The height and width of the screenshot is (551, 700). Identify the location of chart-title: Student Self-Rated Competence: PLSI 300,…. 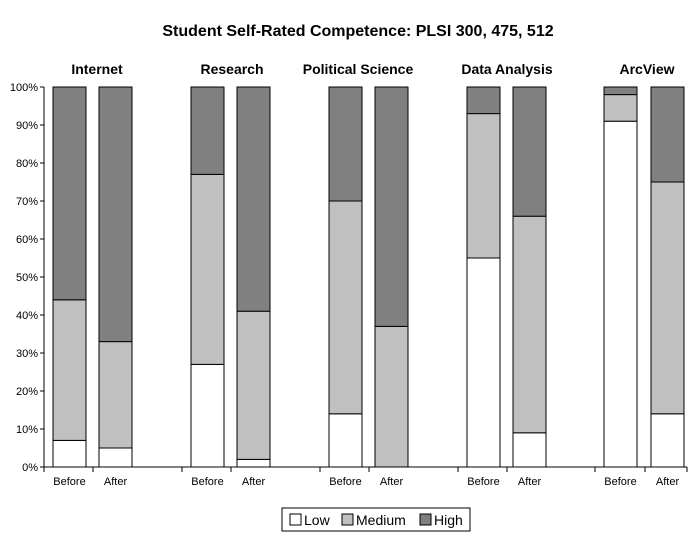
(357, 31).